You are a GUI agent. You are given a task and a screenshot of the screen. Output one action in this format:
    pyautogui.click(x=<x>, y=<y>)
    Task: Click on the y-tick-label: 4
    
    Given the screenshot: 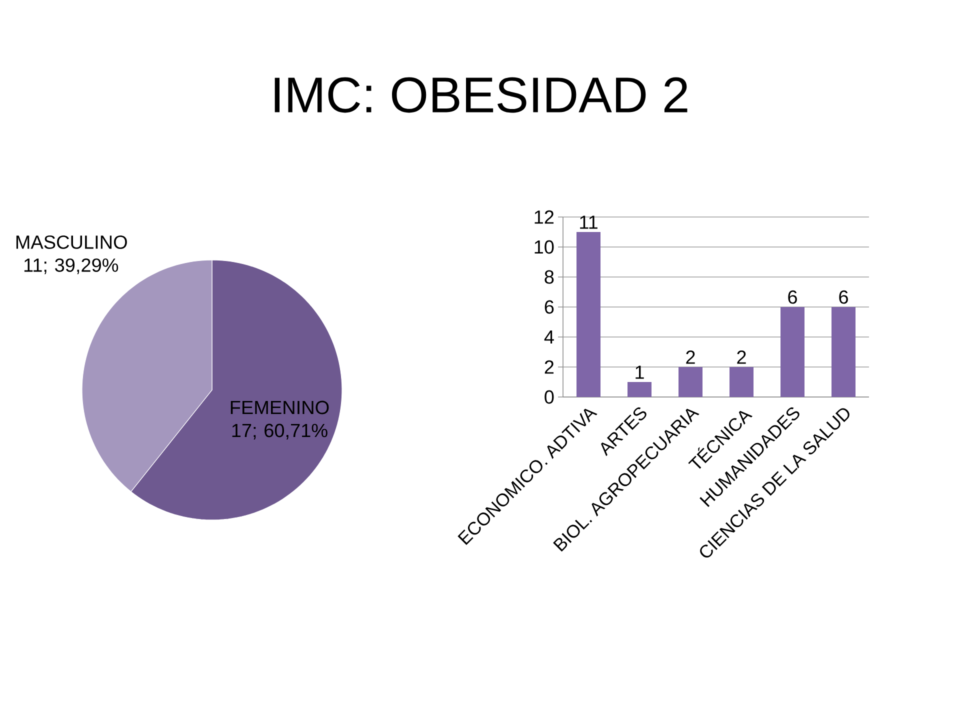 What is the action you would take?
    pyautogui.click(x=549, y=337)
    